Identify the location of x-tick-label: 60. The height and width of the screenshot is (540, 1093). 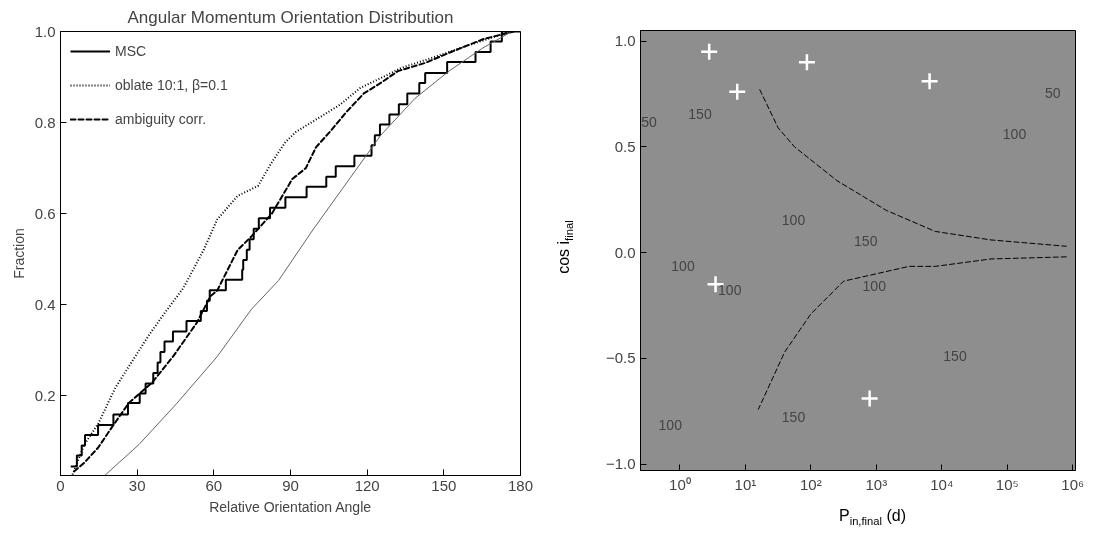
(214, 485).